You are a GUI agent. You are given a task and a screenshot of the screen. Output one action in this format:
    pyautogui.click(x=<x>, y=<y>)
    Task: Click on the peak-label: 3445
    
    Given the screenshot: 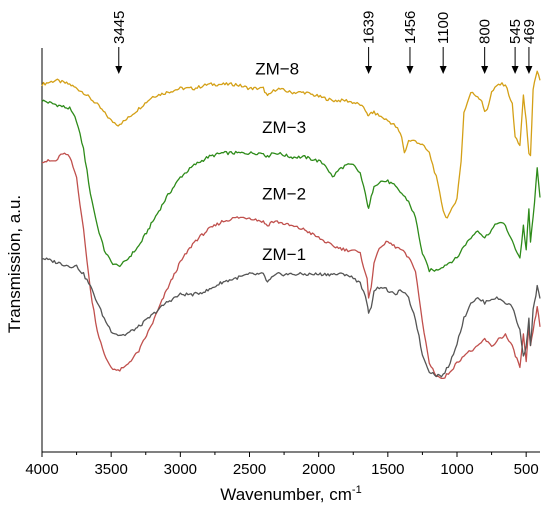 What is the action you would take?
    pyautogui.click(x=119, y=27)
    